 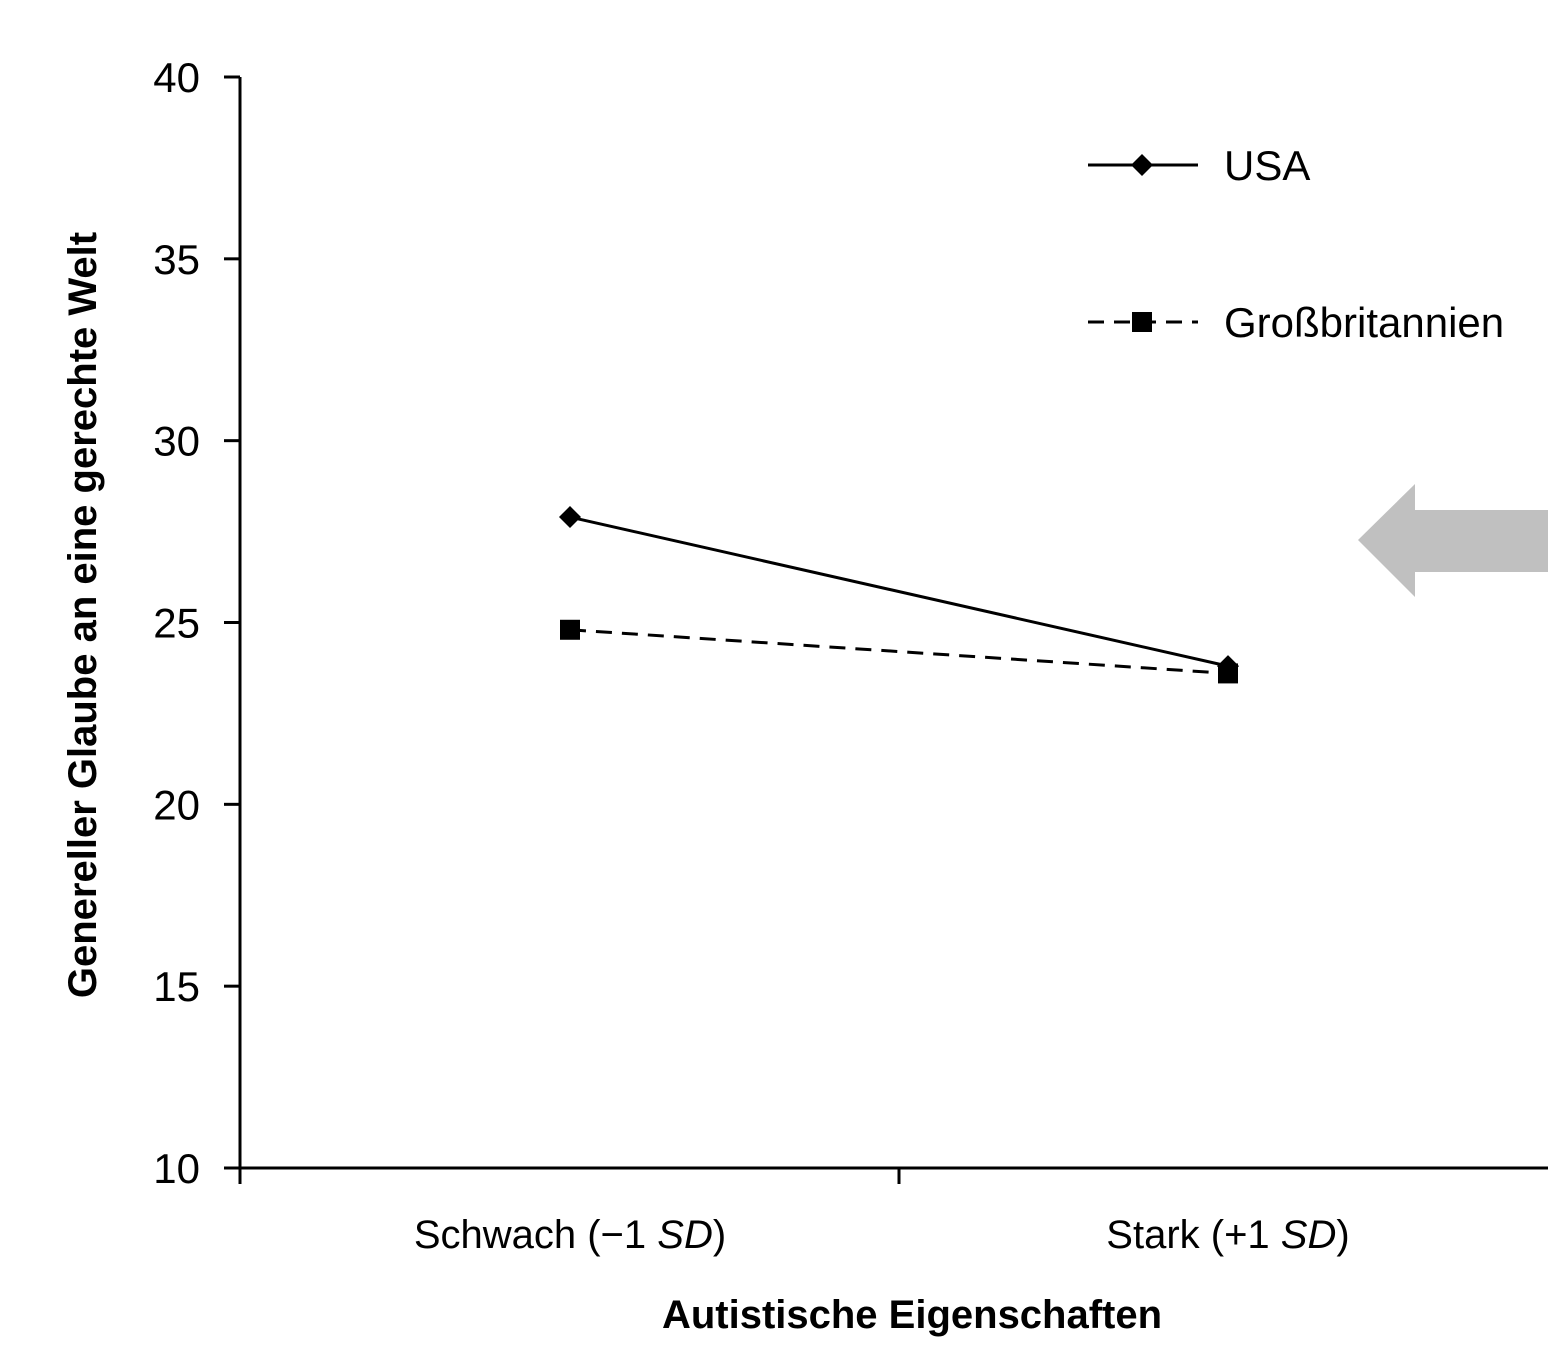 I want to click on series-line-usa, so click(x=899, y=591).